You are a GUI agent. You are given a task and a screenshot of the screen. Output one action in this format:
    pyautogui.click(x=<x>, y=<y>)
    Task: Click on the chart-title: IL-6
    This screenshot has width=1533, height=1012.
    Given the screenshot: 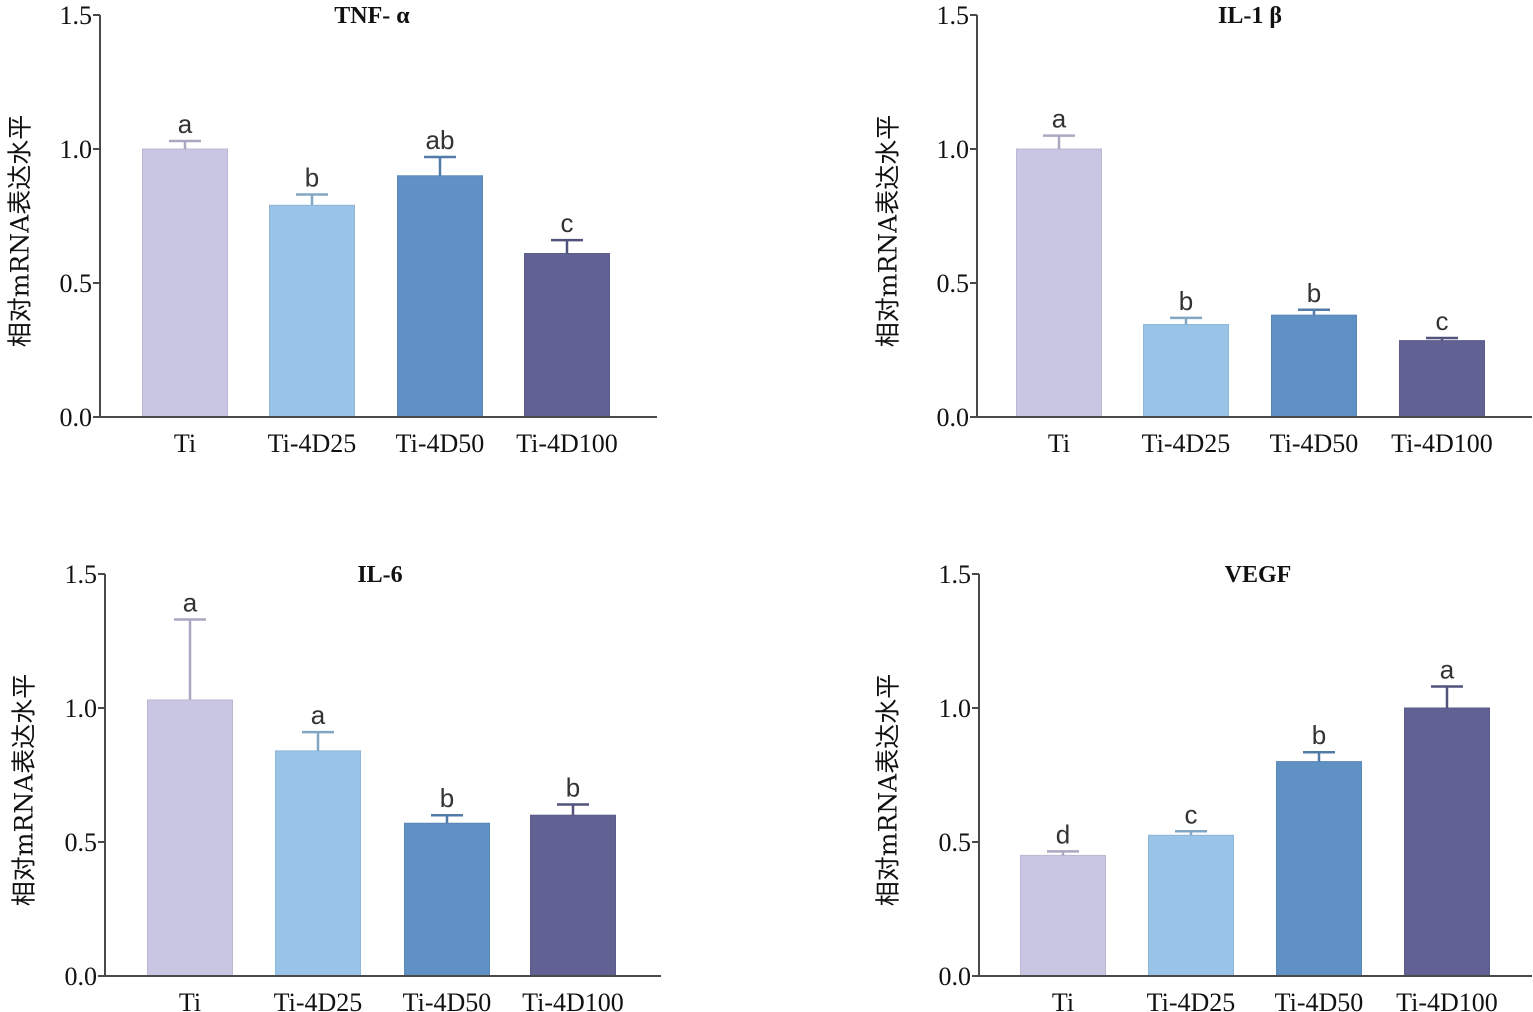 What is the action you would take?
    pyautogui.click(x=379, y=575)
    